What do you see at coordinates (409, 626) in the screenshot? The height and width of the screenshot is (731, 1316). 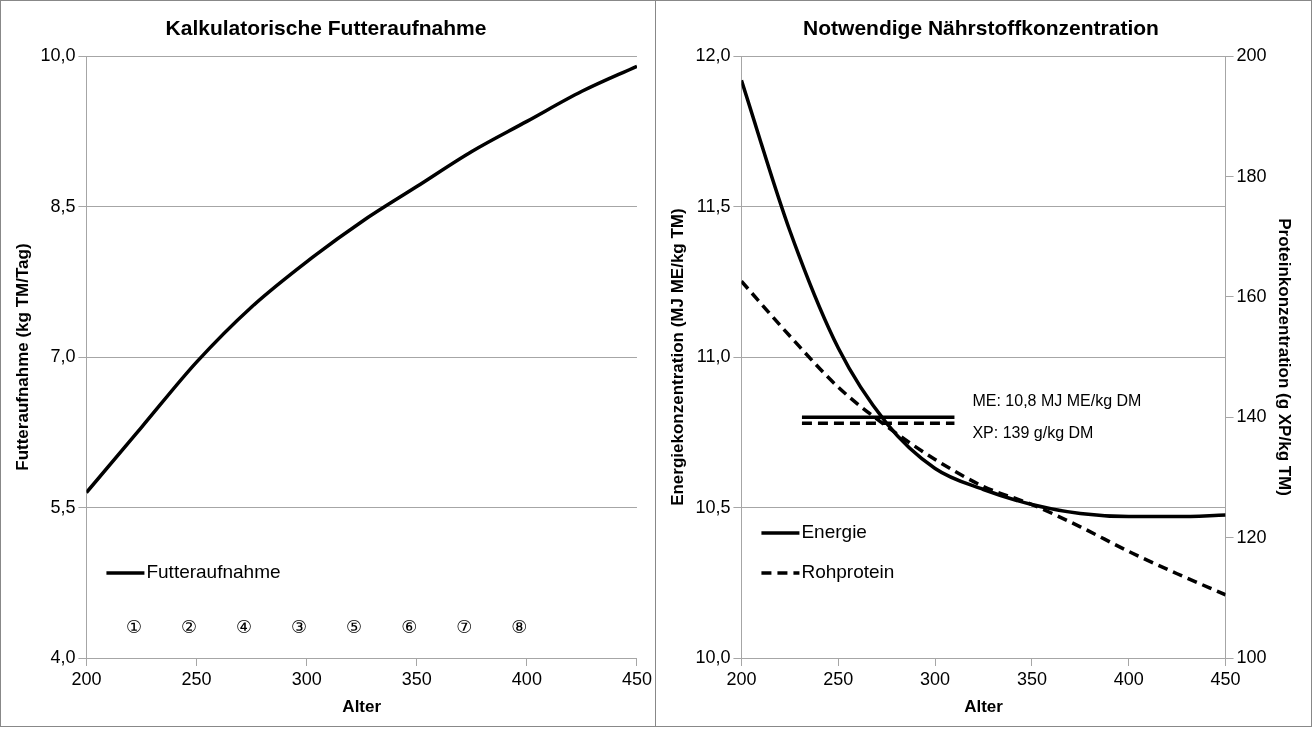 I see `annotation: ⑥` at bounding box center [409, 626].